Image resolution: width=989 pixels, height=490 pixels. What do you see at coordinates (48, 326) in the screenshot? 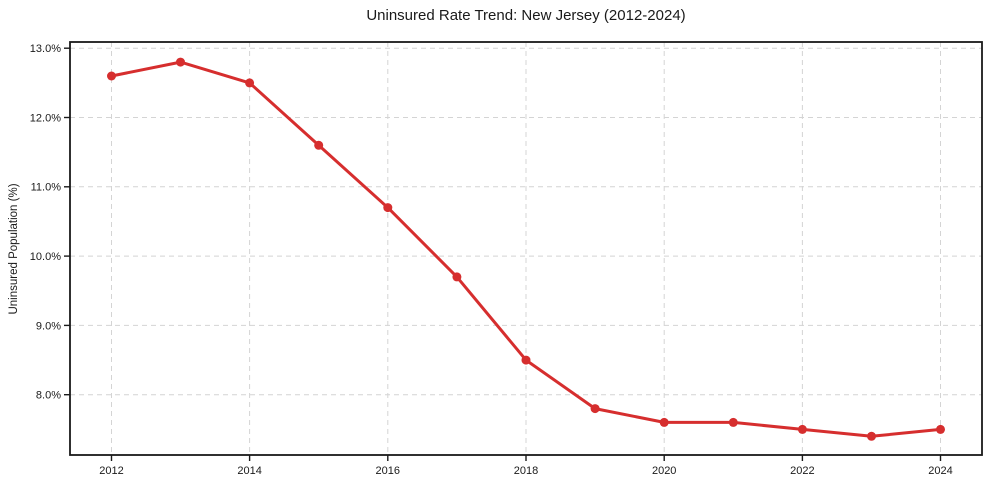
I see `y-tick-label: 9.0%` at bounding box center [48, 326].